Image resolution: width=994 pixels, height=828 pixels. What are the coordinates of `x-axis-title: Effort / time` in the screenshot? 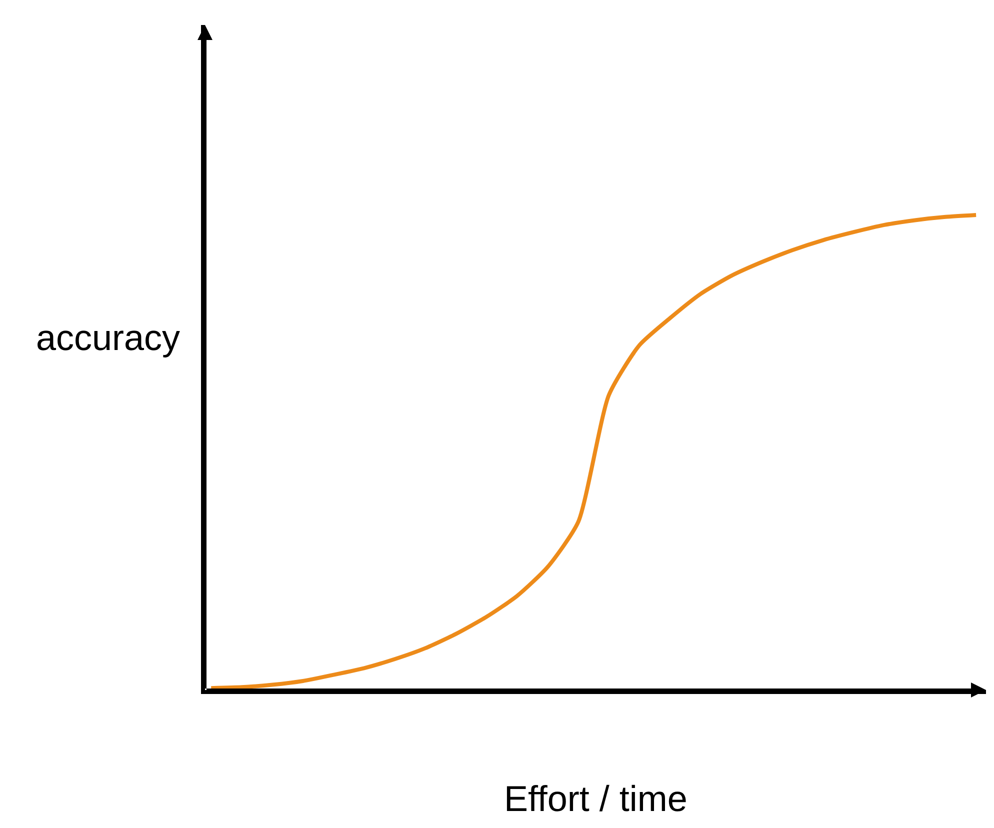 It's located at (596, 798).